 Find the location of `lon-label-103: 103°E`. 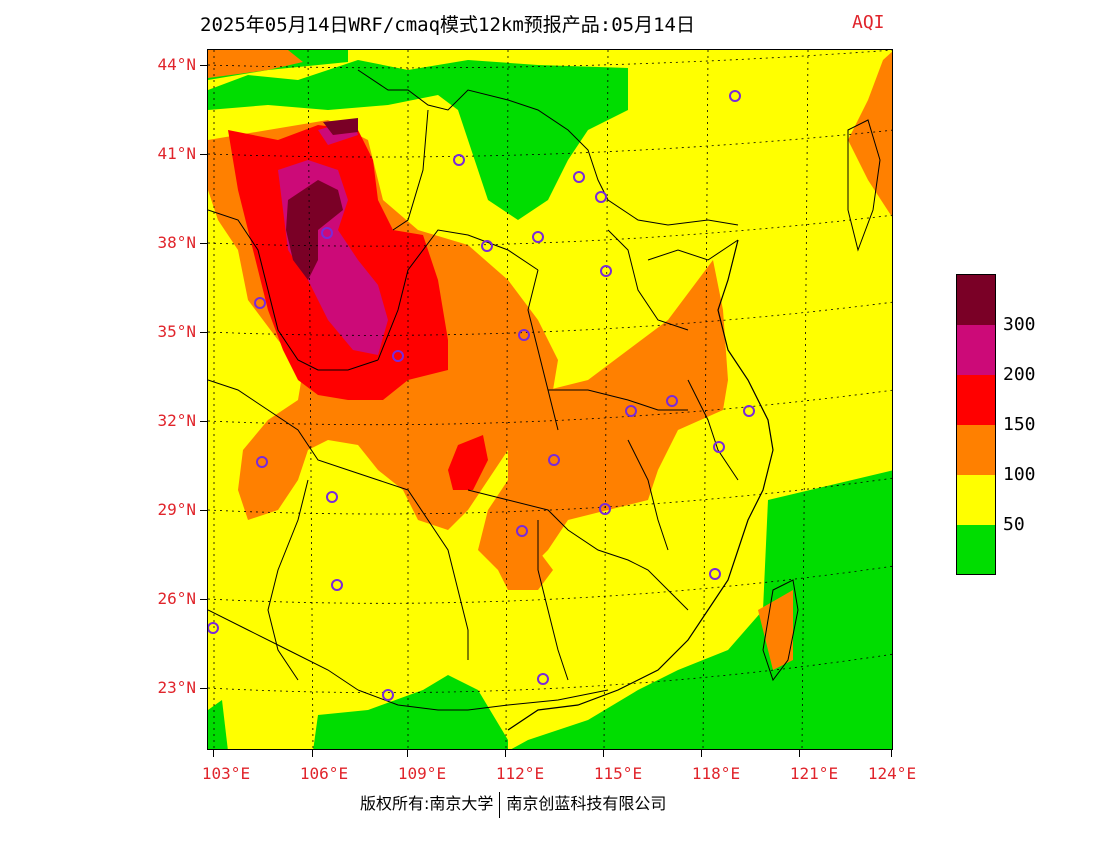

lon-label-103: 103°E is located at coordinates (226, 773).